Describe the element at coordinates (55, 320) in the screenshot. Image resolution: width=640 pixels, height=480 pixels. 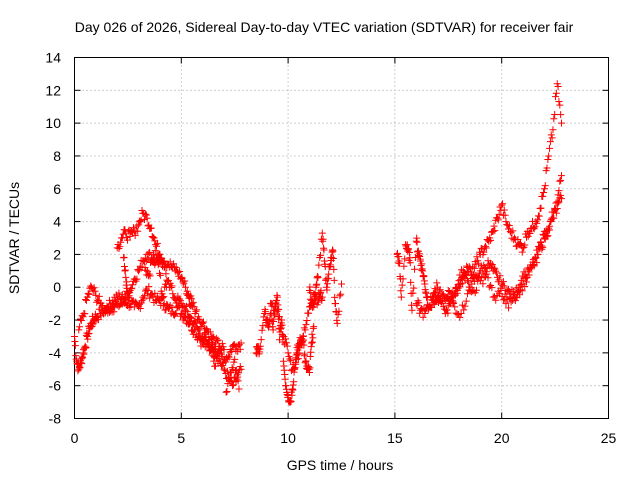
I see `y-tick-label: -2` at that location.